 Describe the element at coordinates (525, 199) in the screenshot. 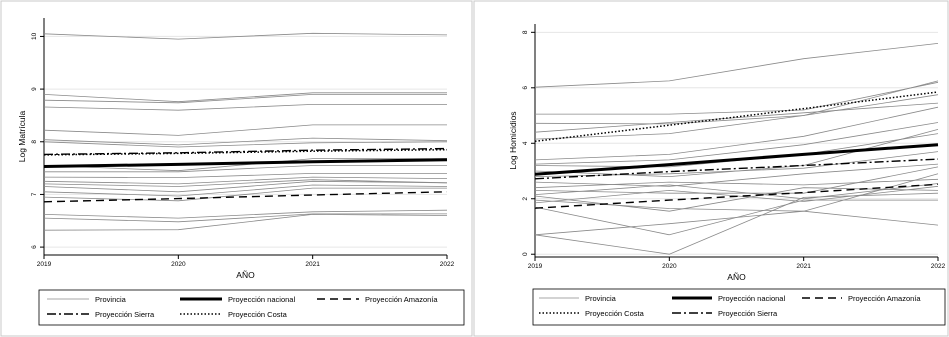

I see `y-tick-label: 2` at that location.